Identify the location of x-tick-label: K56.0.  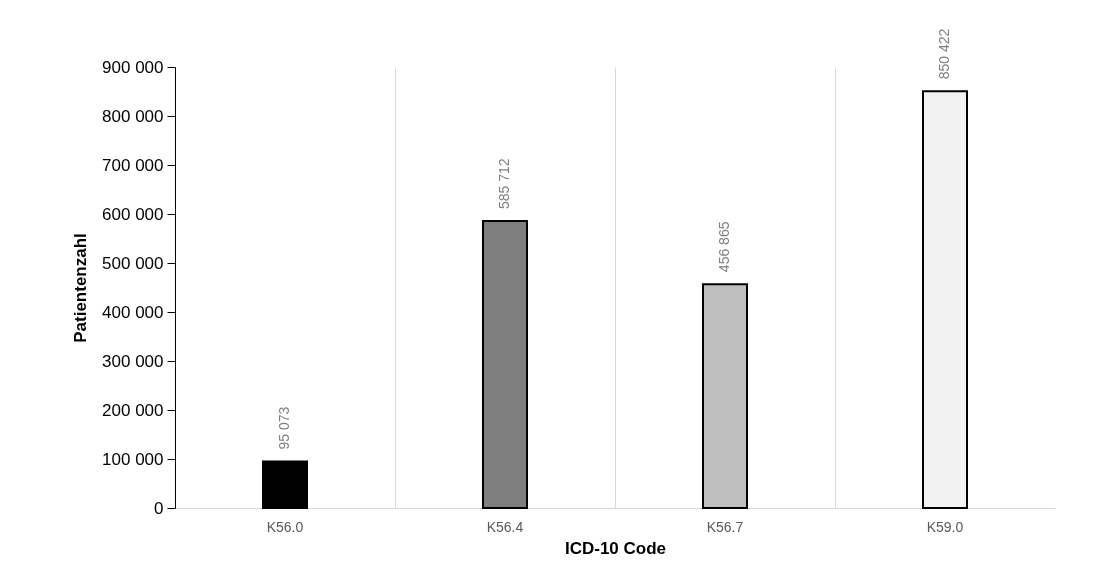
(285, 526).